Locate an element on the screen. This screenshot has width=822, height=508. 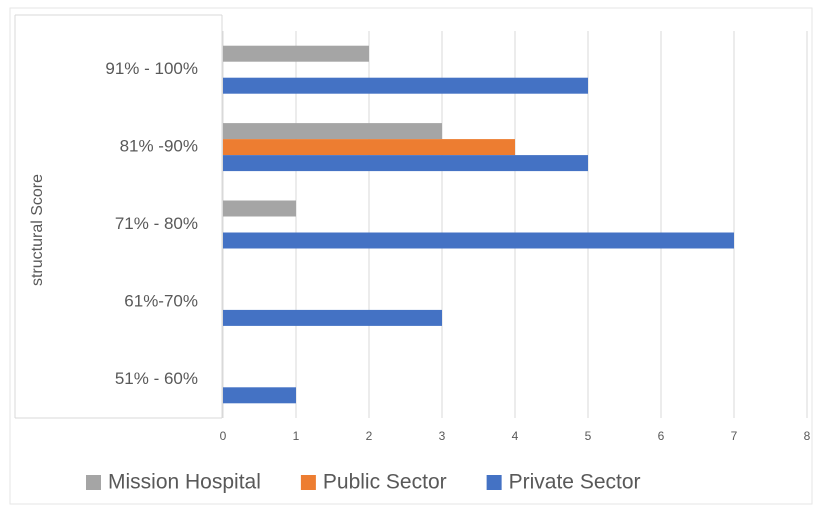
x-tick-label: 8 is located at coordinates (807, 436).